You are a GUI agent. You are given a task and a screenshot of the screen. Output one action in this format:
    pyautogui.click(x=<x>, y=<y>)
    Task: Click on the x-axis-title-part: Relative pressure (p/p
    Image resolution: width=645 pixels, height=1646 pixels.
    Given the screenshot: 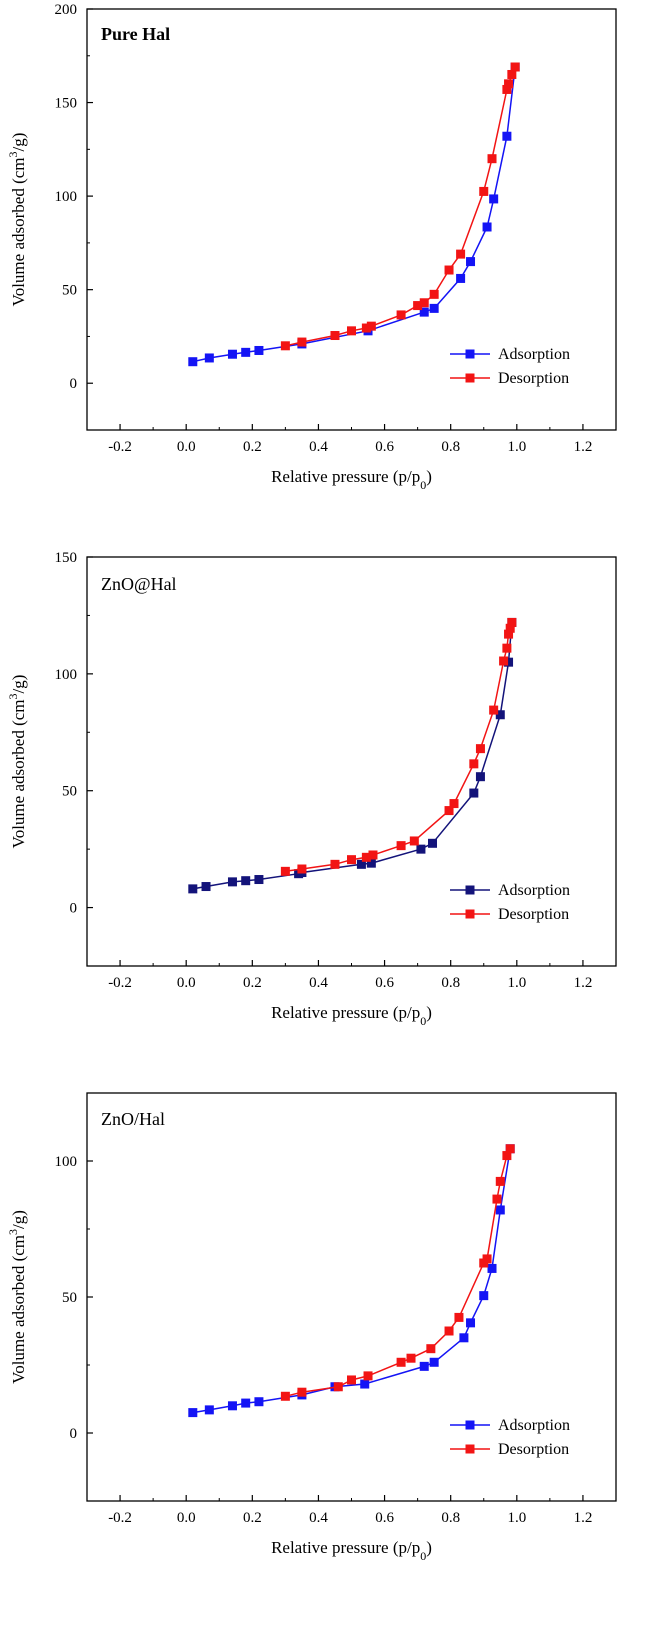 What is the action you would take?
    pyautogui.click(x=345, y=1547)
    